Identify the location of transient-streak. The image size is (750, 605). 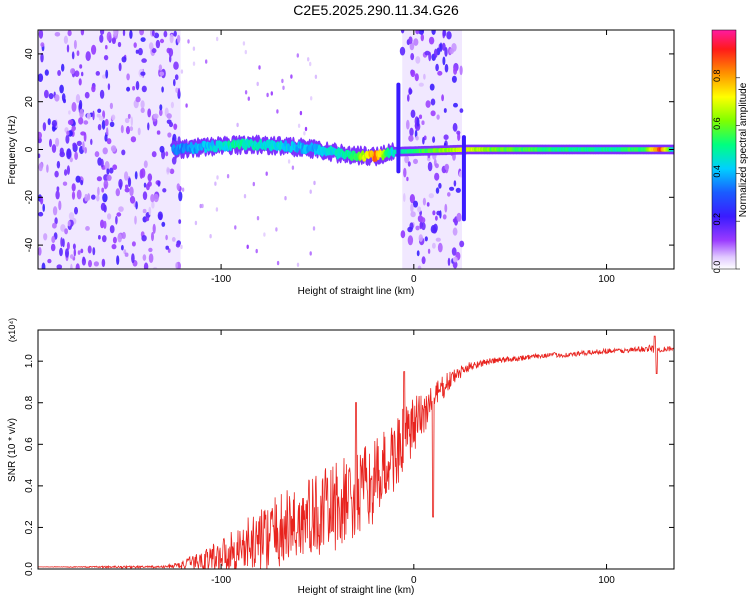
(398, 128).